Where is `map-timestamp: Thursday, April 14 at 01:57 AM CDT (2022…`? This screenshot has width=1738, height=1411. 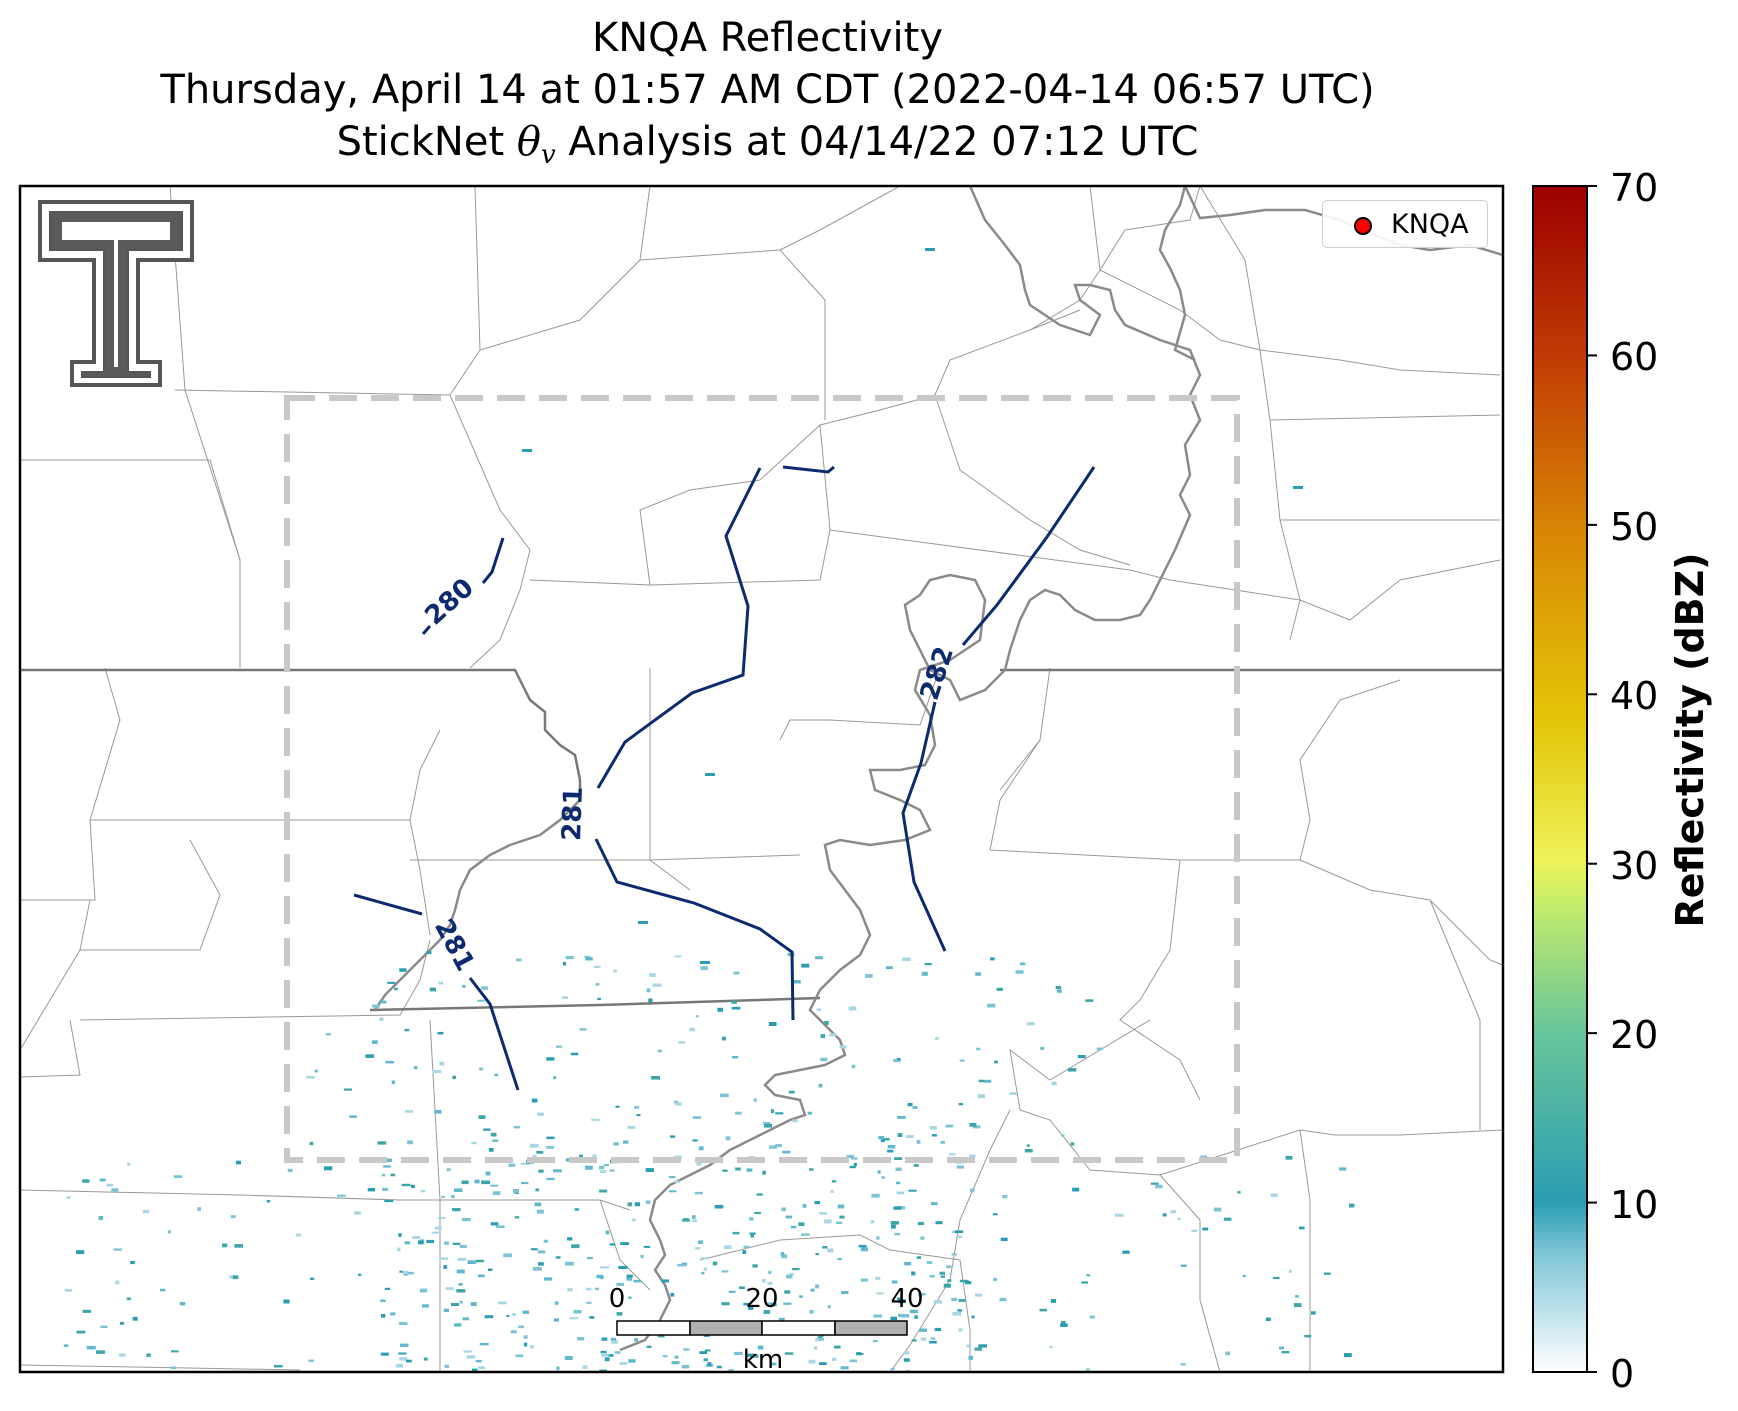
map-timestamp: Thursday, April 14 at 01:57 AM CDT (2022… is located at coordinates (767, 90).